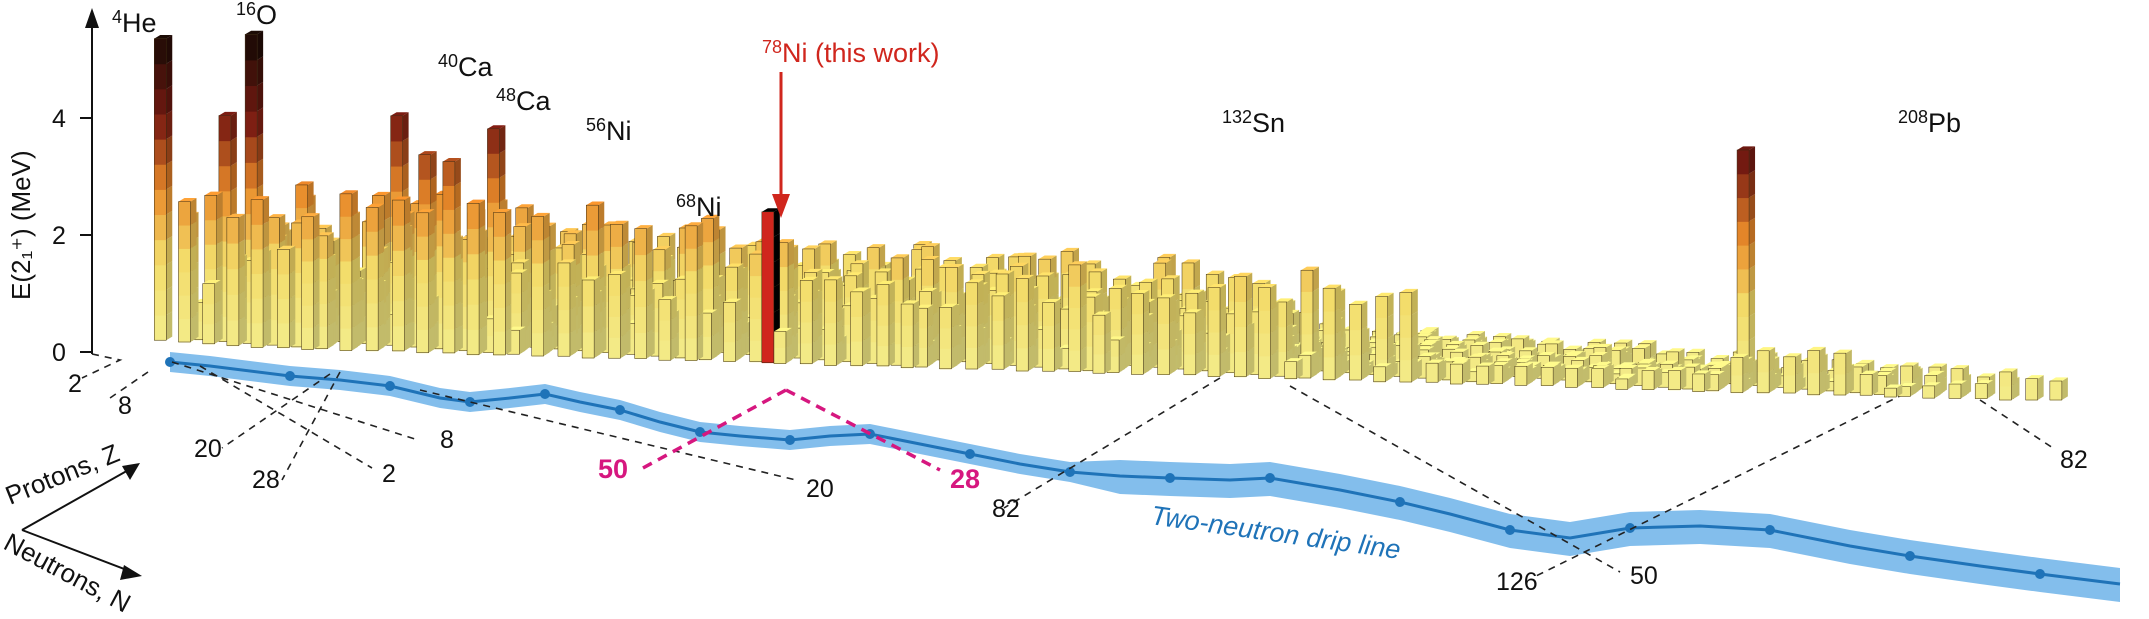 This screenshot has height=619, width=2149. I want to click on magic-guide, so click(1724, 483).